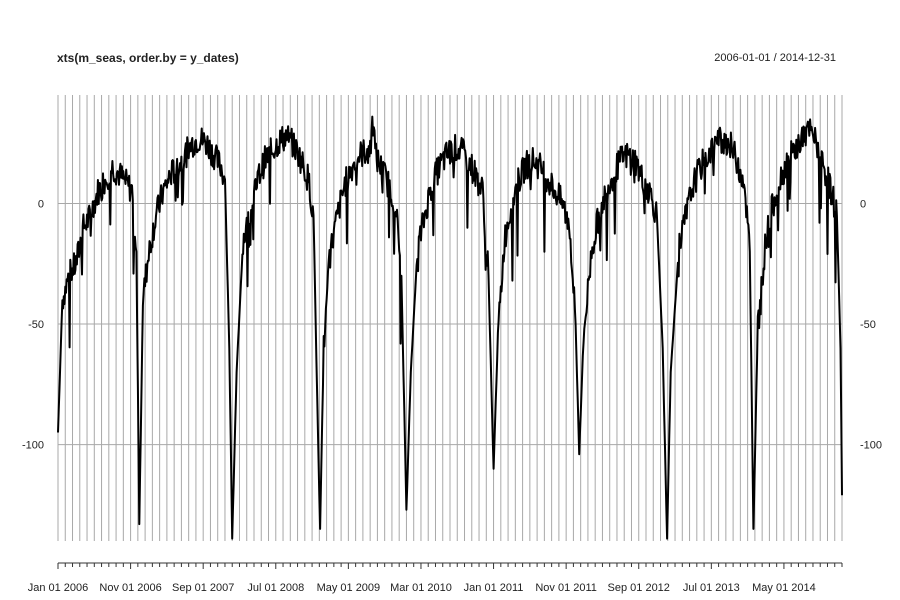 This screenshot has width=900, height=600. I want to click on x-tick-label: Jan 01 2006, so click(58, 588).